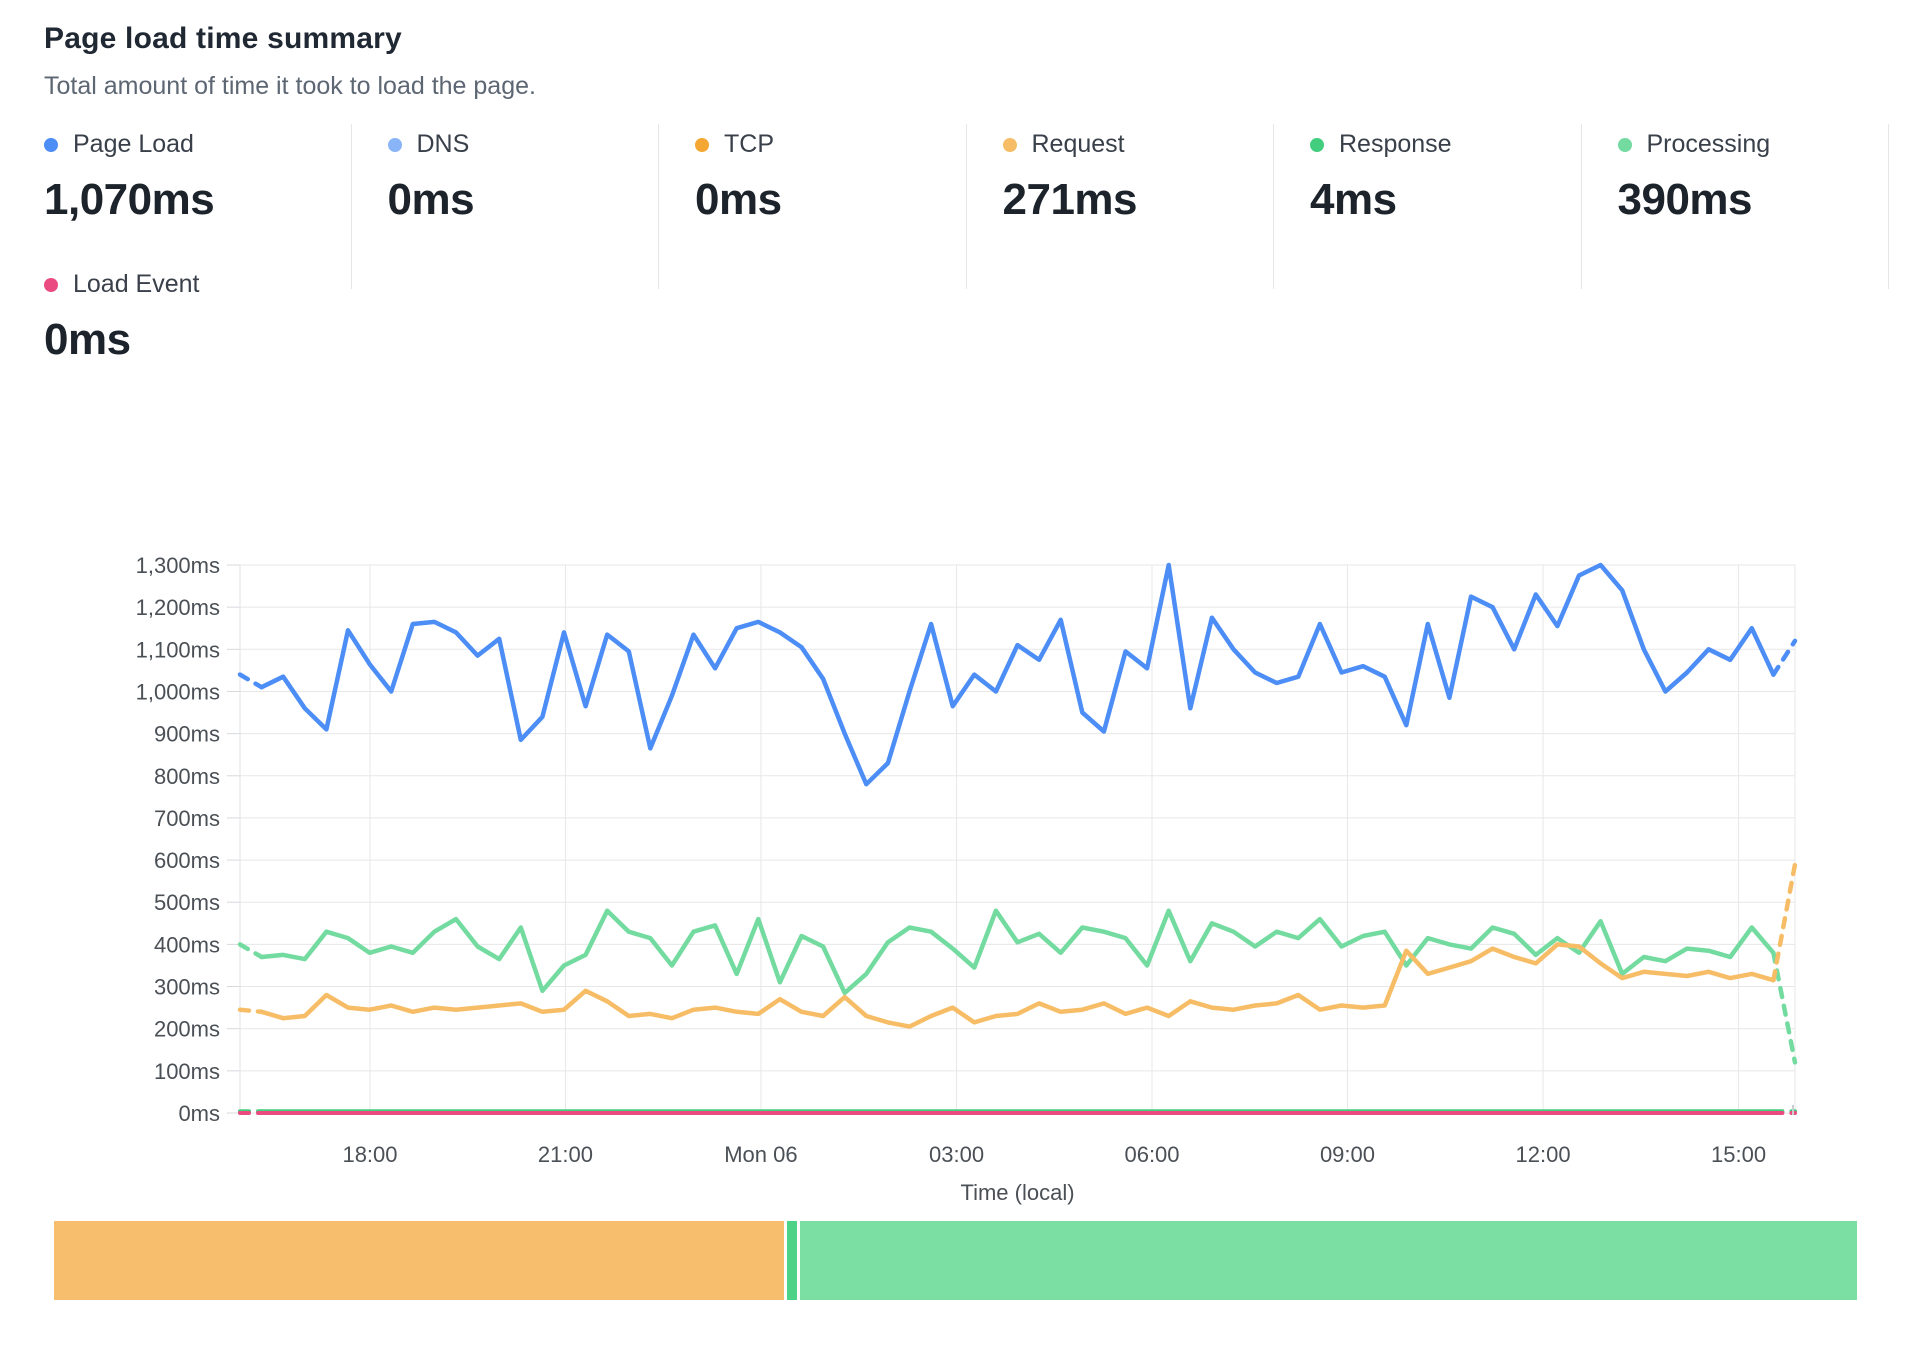 The width and height of the screenshot is (1910, 1352). I want to click on y-tick-label: 500ms, so click(187, 902).